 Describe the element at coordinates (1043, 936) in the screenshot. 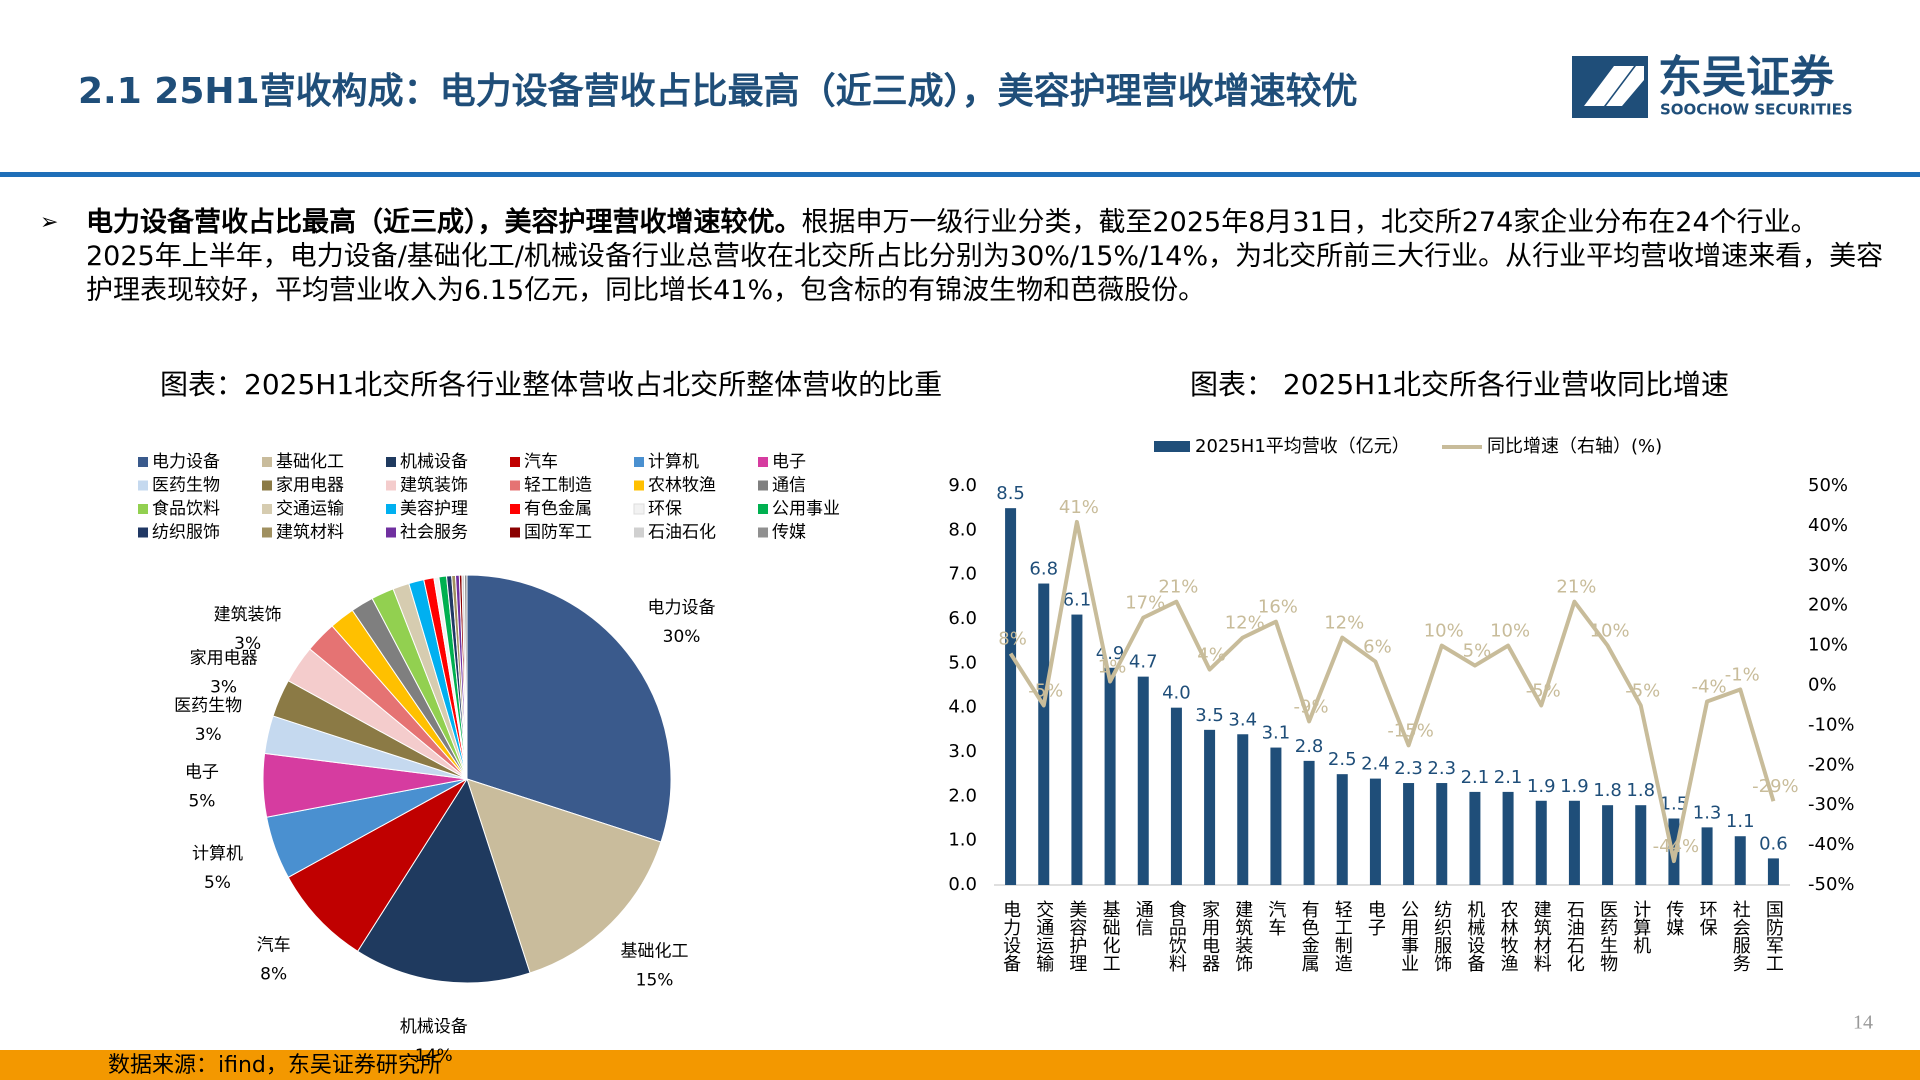

I see `x-tick-label: 交通运输` at that location.